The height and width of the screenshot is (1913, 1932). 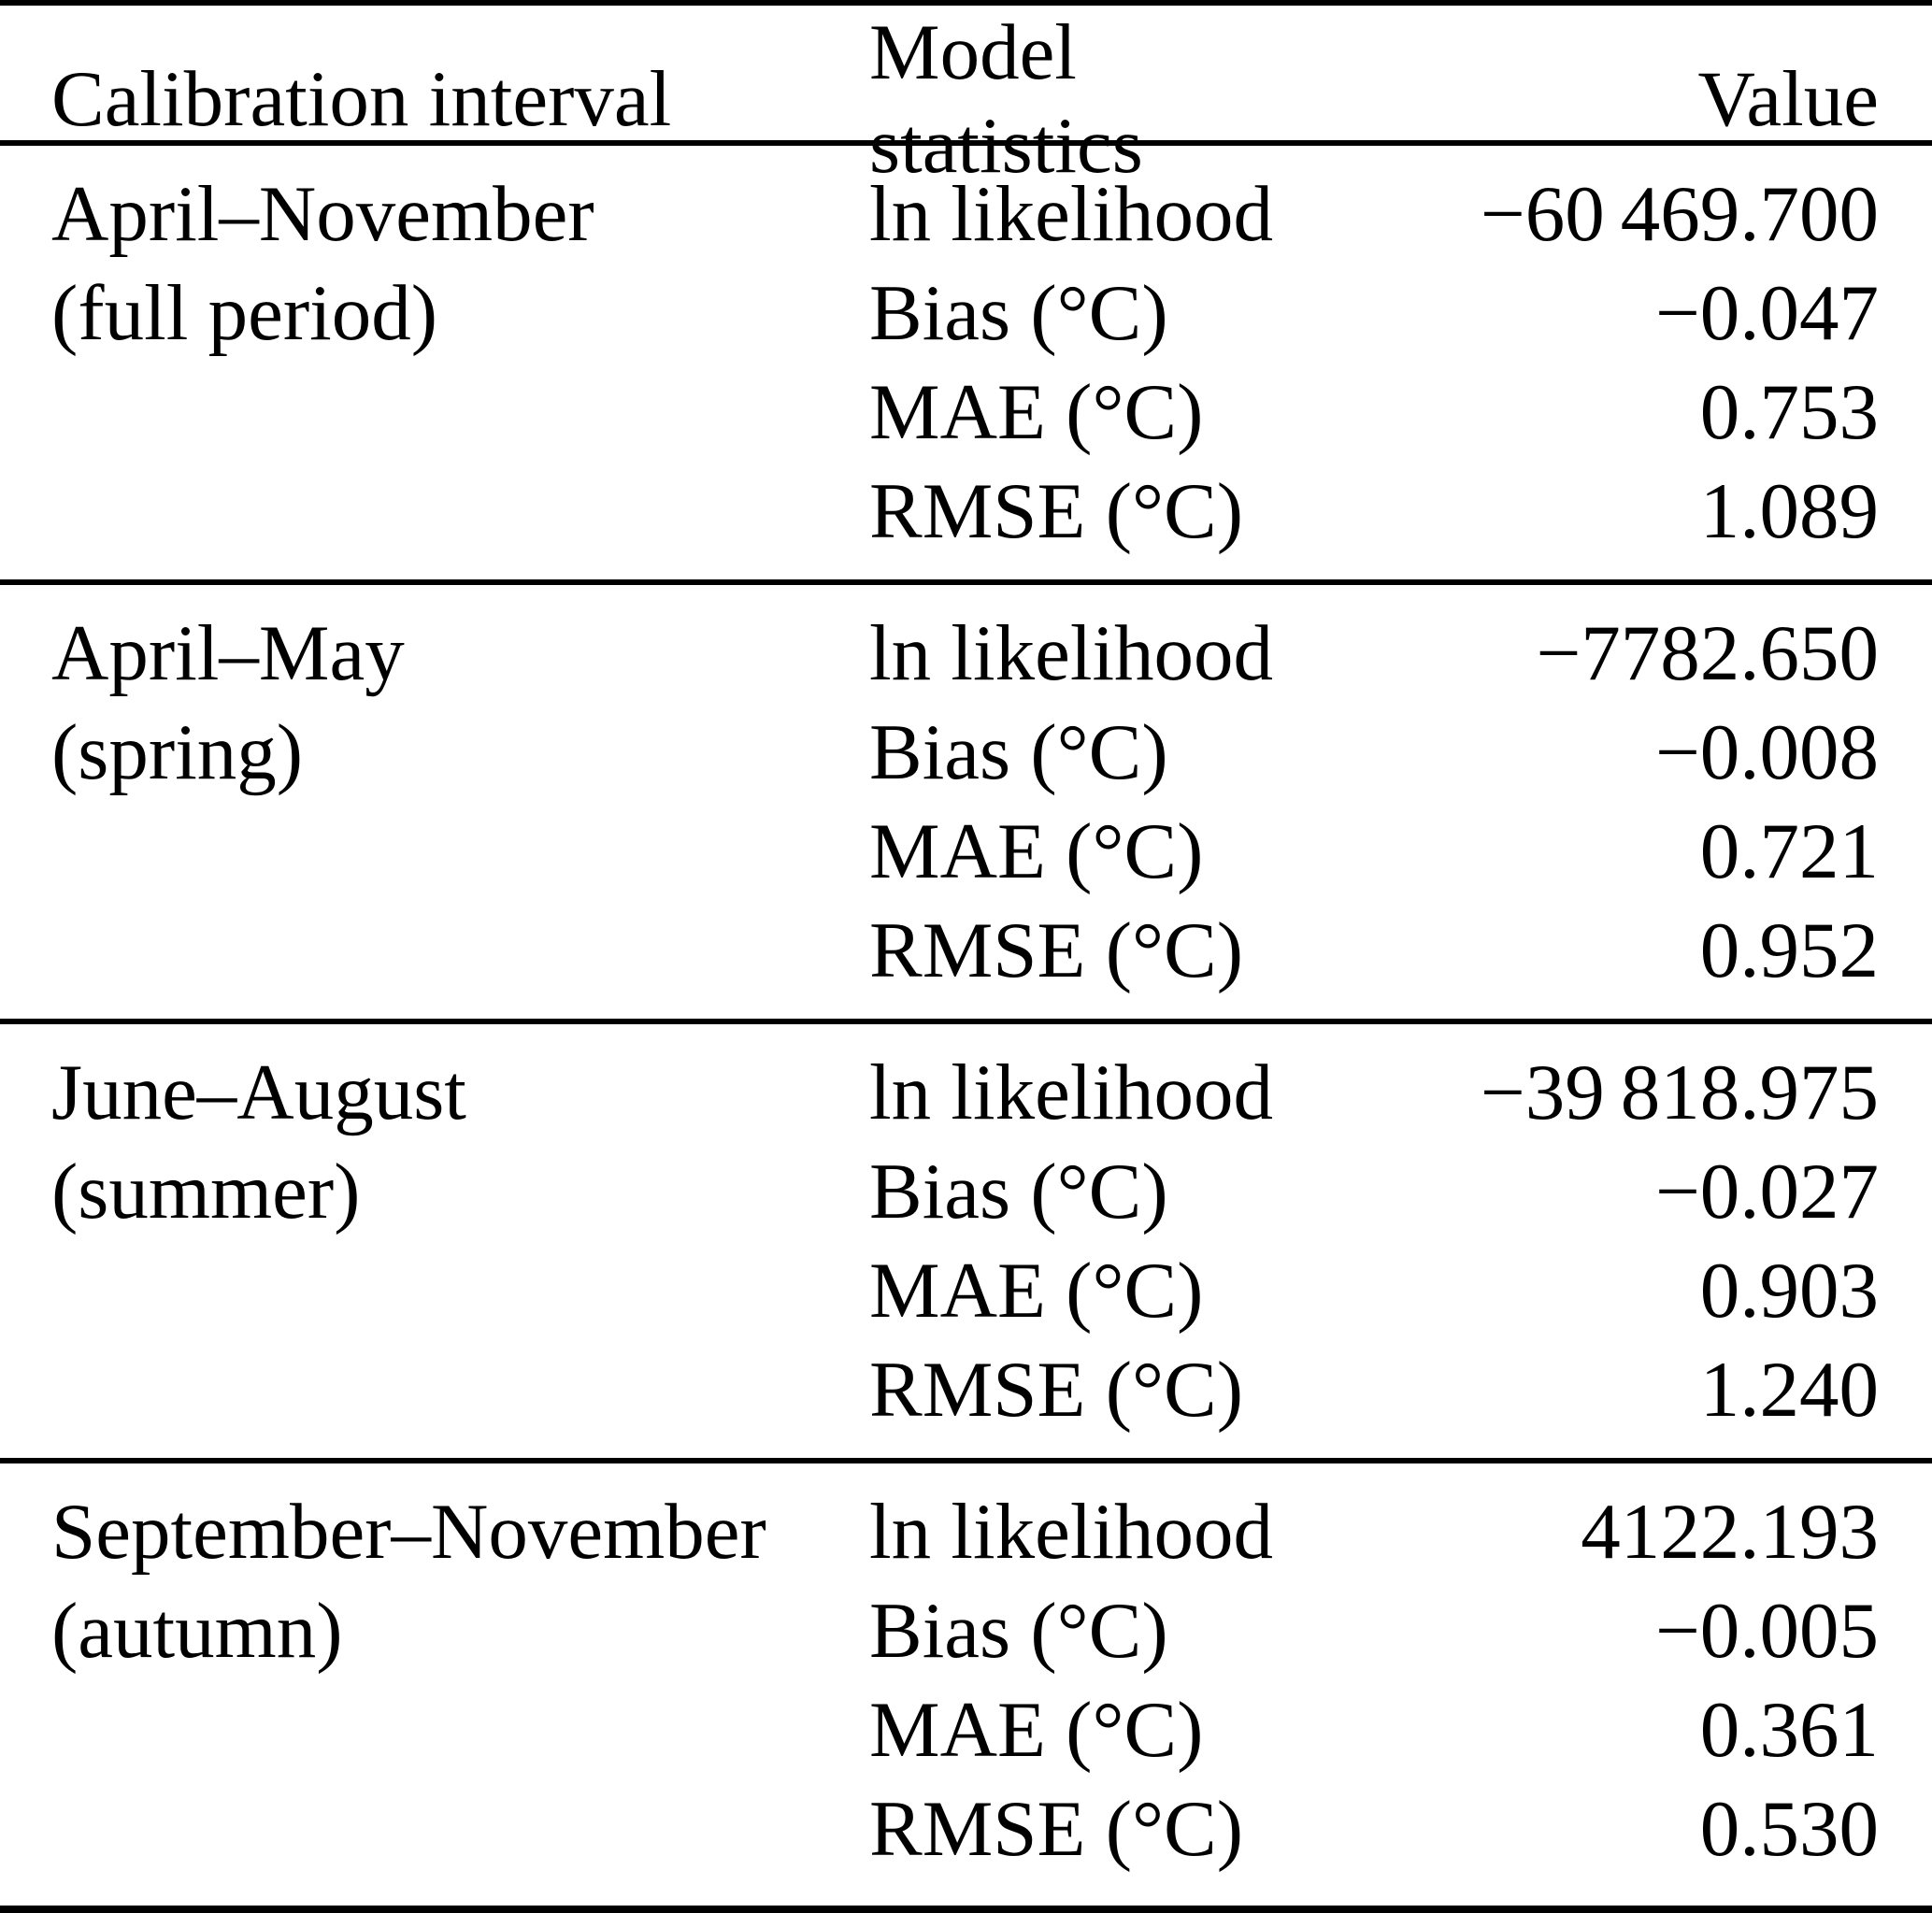 What do you see at coordinates (460, 802) in the screenshot?
I see `interval-cell: April–May (spring)` at bounding box center [460, 802].